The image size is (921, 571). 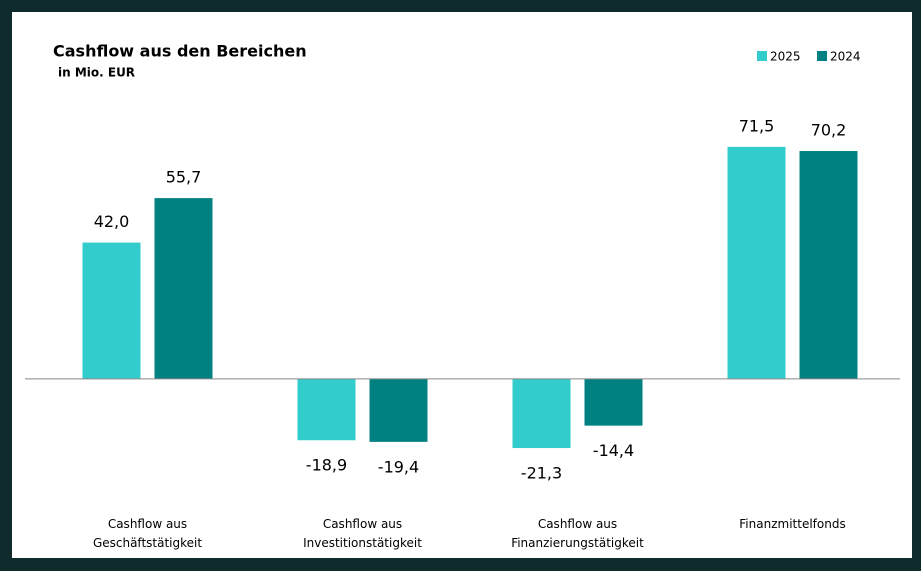 What do you see at coordinates (785, 57) in the screenshot?
I see `legend-label: 2025` at bounding box center [785, 57].